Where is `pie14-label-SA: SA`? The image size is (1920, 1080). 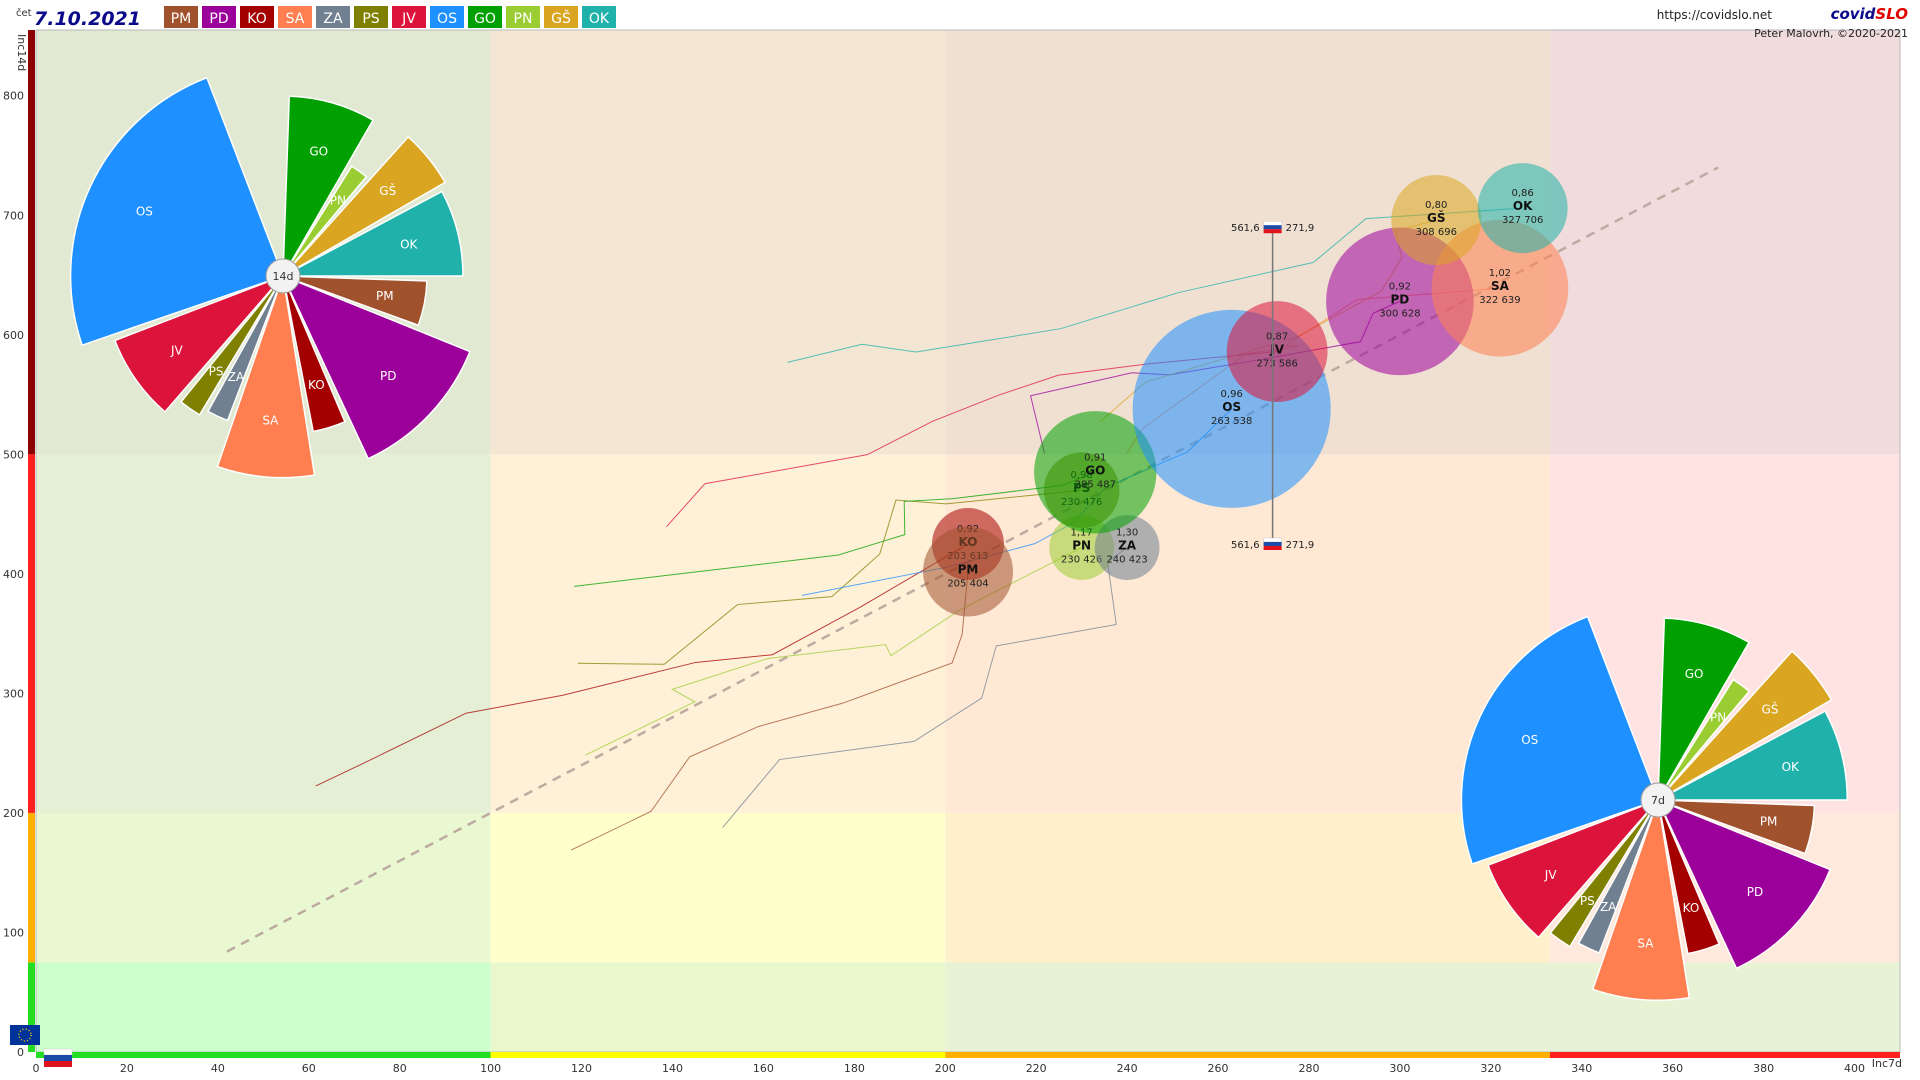
pie14-label-SA: SA is located at coordinates (270, 421).